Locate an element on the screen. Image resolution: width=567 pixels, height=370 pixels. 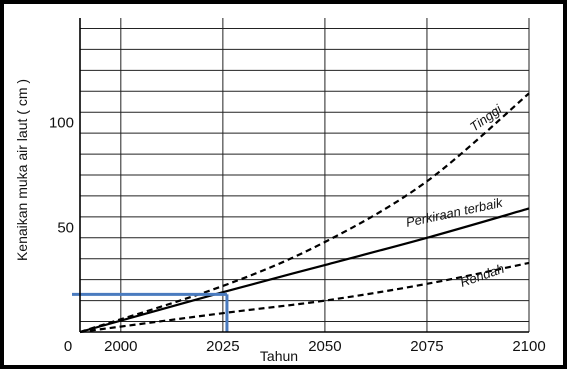
x-tick-label: 2000 is located at coordinates (120, 346).